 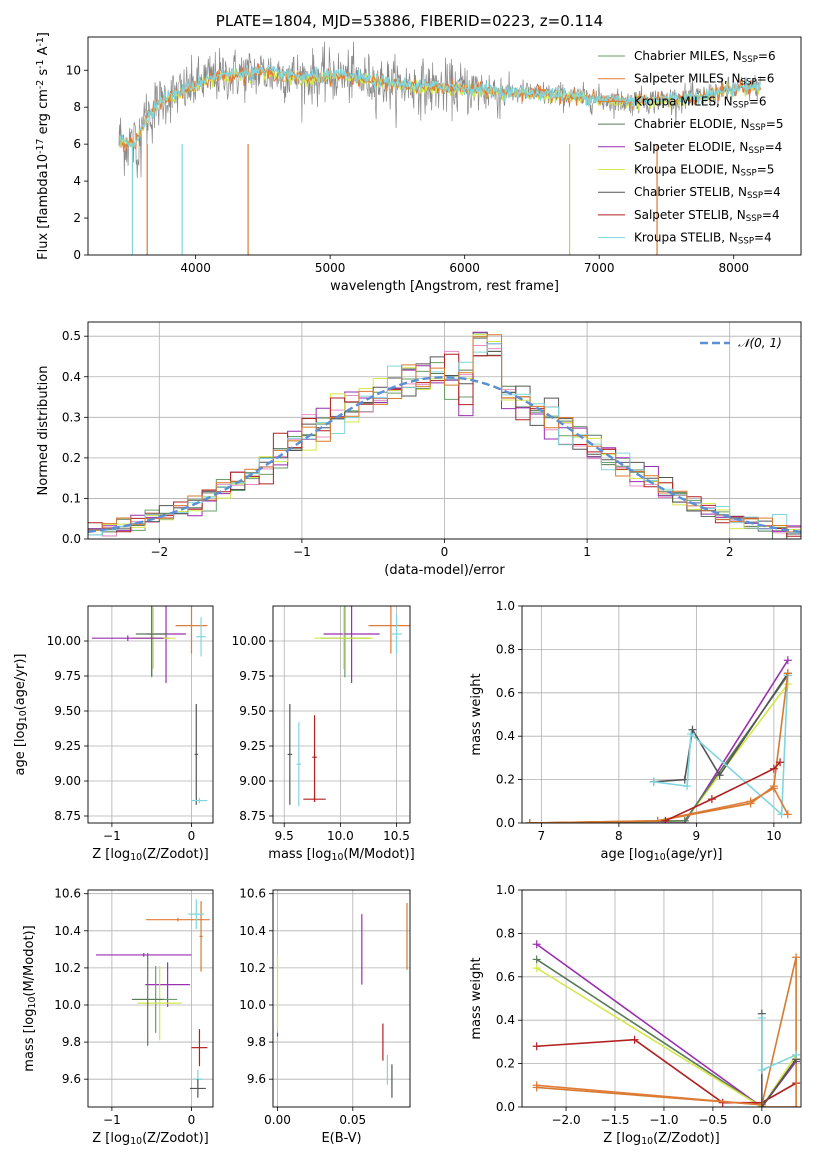 What do you see at coordinates (733, 268) in the screenshot?
I see `x-tick-label: 8000` at bounding box center [733, 268].